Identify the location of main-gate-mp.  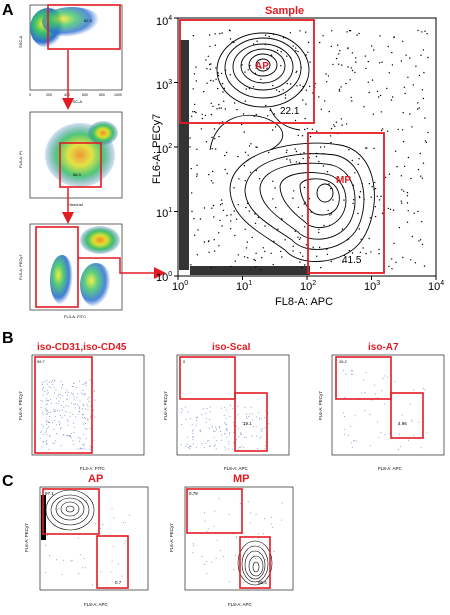
(346, 203).